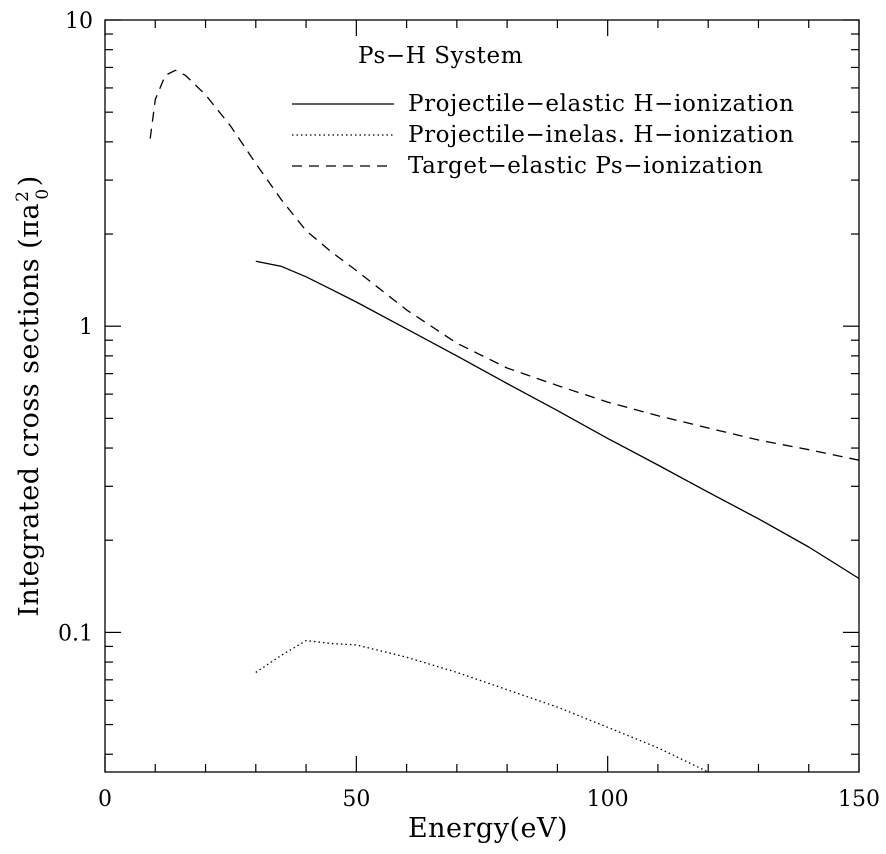  I want to click on y-axis-label-close: ), so click(29, 180).